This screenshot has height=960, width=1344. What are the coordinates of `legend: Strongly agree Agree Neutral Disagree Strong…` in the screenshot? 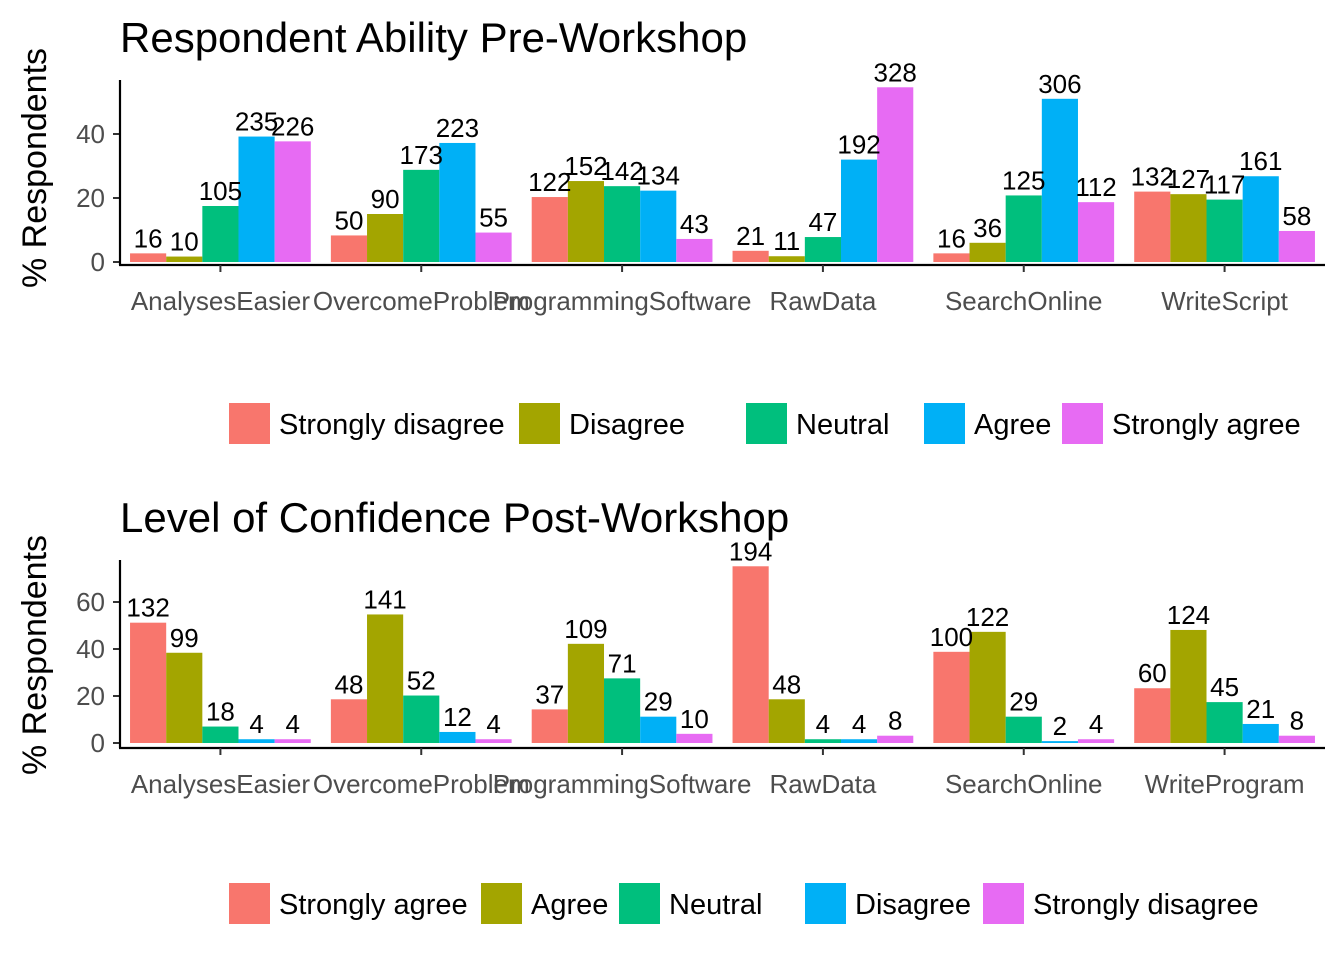 It's located at (744, 903).